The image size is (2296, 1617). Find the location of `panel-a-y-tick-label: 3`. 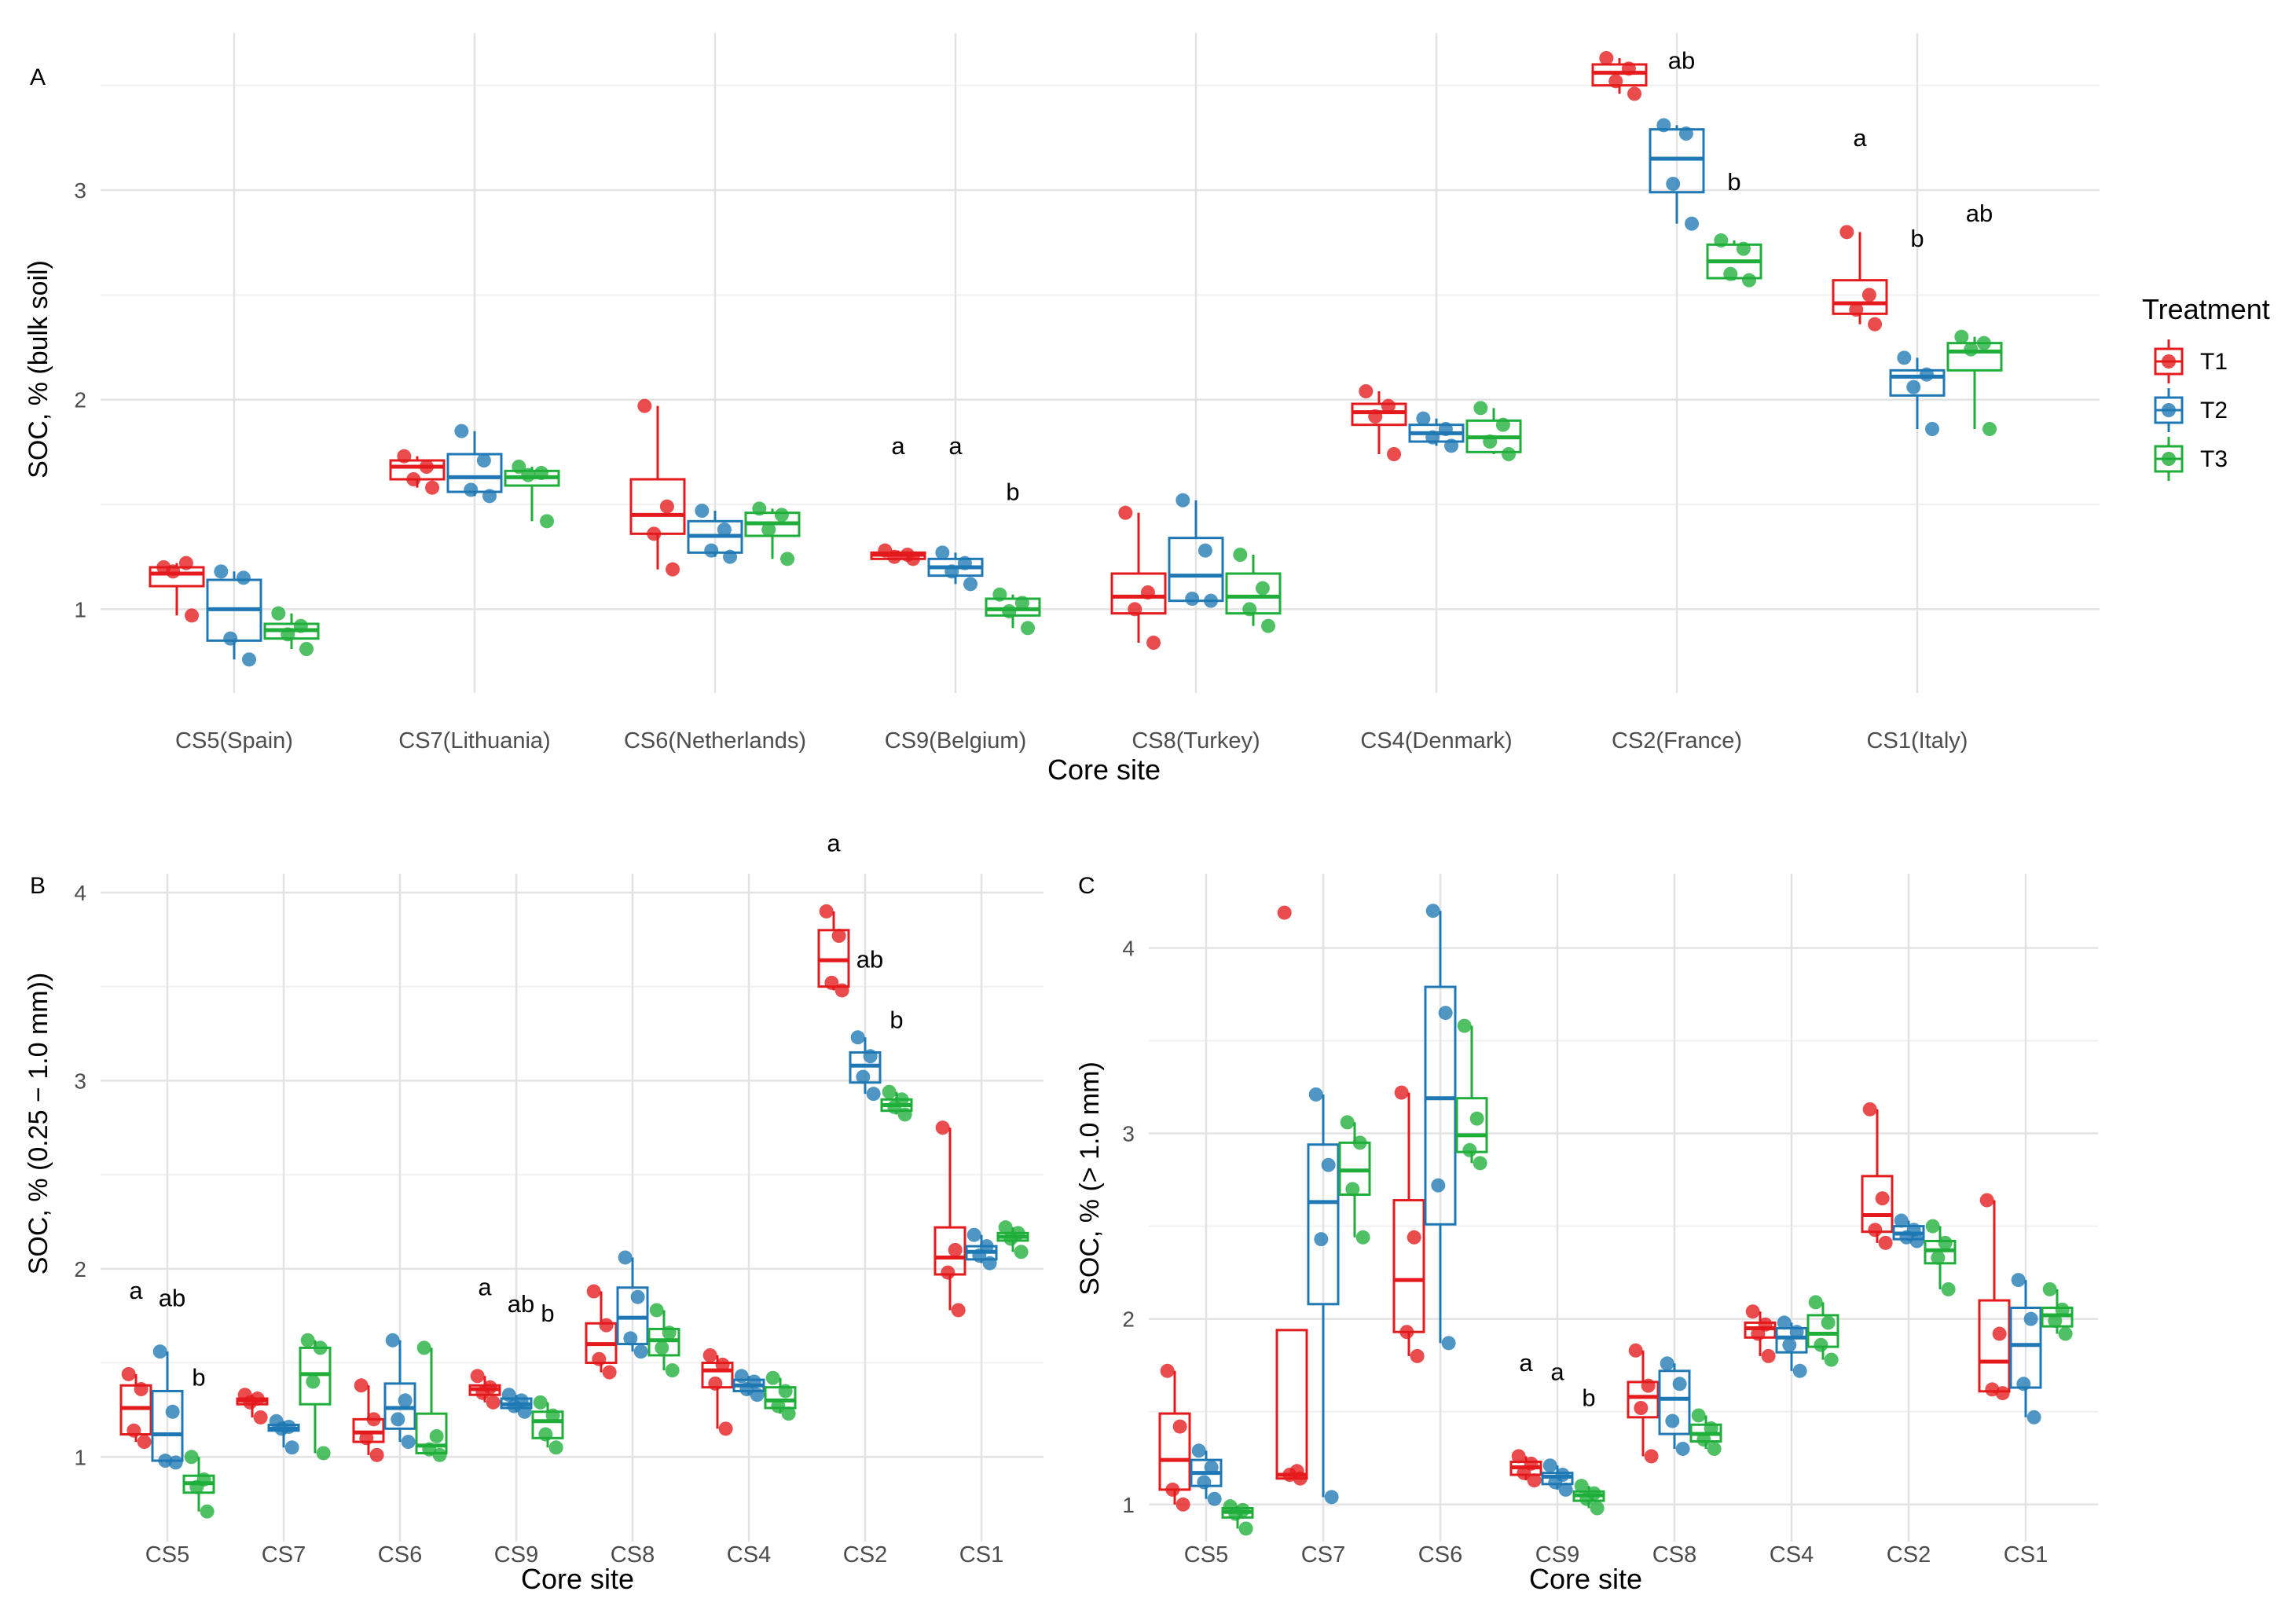

panel-a-y-tick-label: 3 is located at coordinates (80, 190).